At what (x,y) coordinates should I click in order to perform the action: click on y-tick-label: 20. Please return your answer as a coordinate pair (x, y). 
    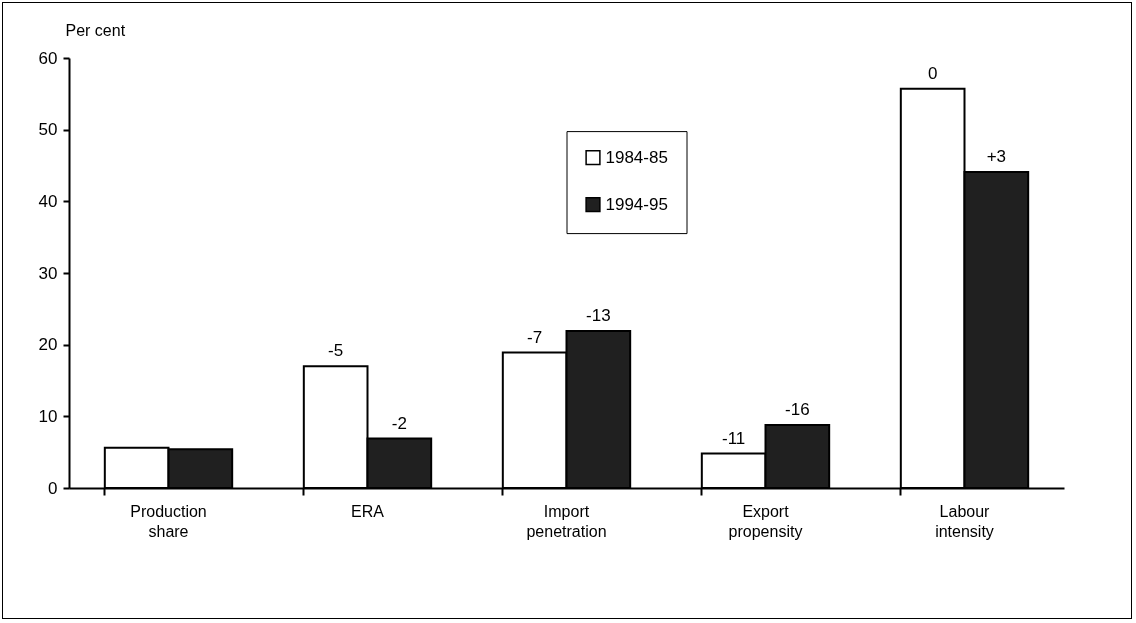
    Looking at the image, I should click on (48, 345).